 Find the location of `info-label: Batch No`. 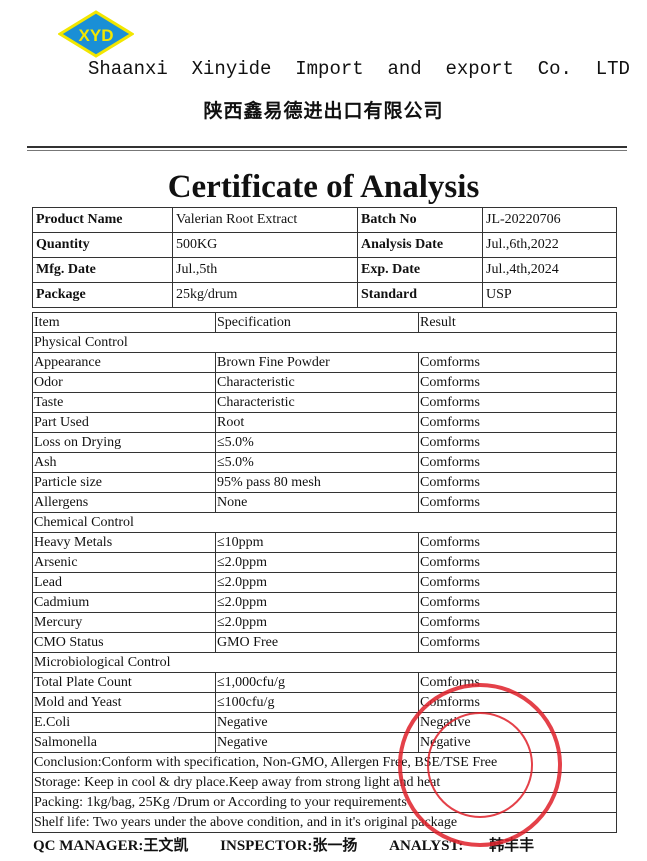

info-label: Batch No is located at coordinates (420, 220).